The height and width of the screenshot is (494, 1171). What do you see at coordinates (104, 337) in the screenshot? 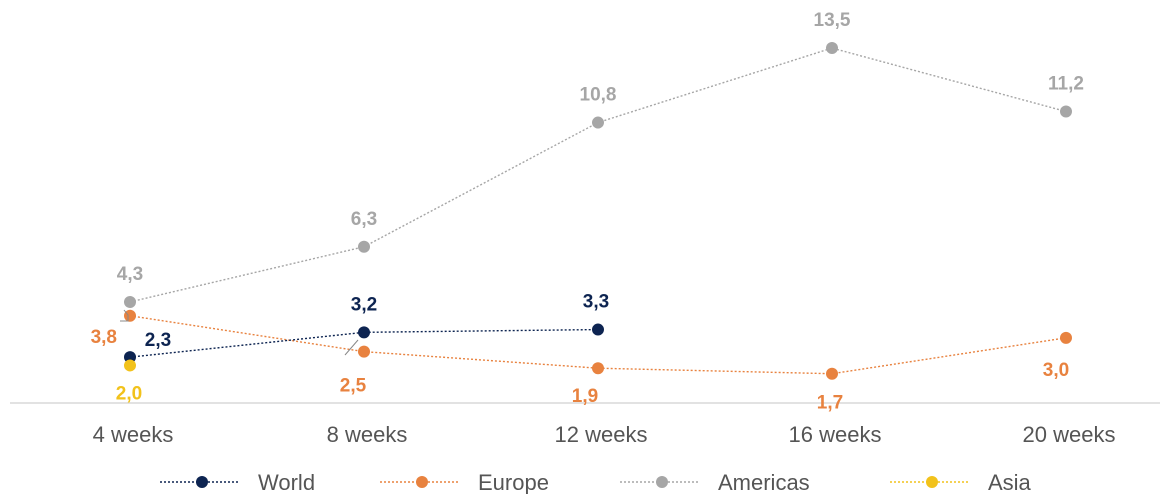
I see `data-label-europe-4-weeks: 3,8` at bounding box center [104, 337].